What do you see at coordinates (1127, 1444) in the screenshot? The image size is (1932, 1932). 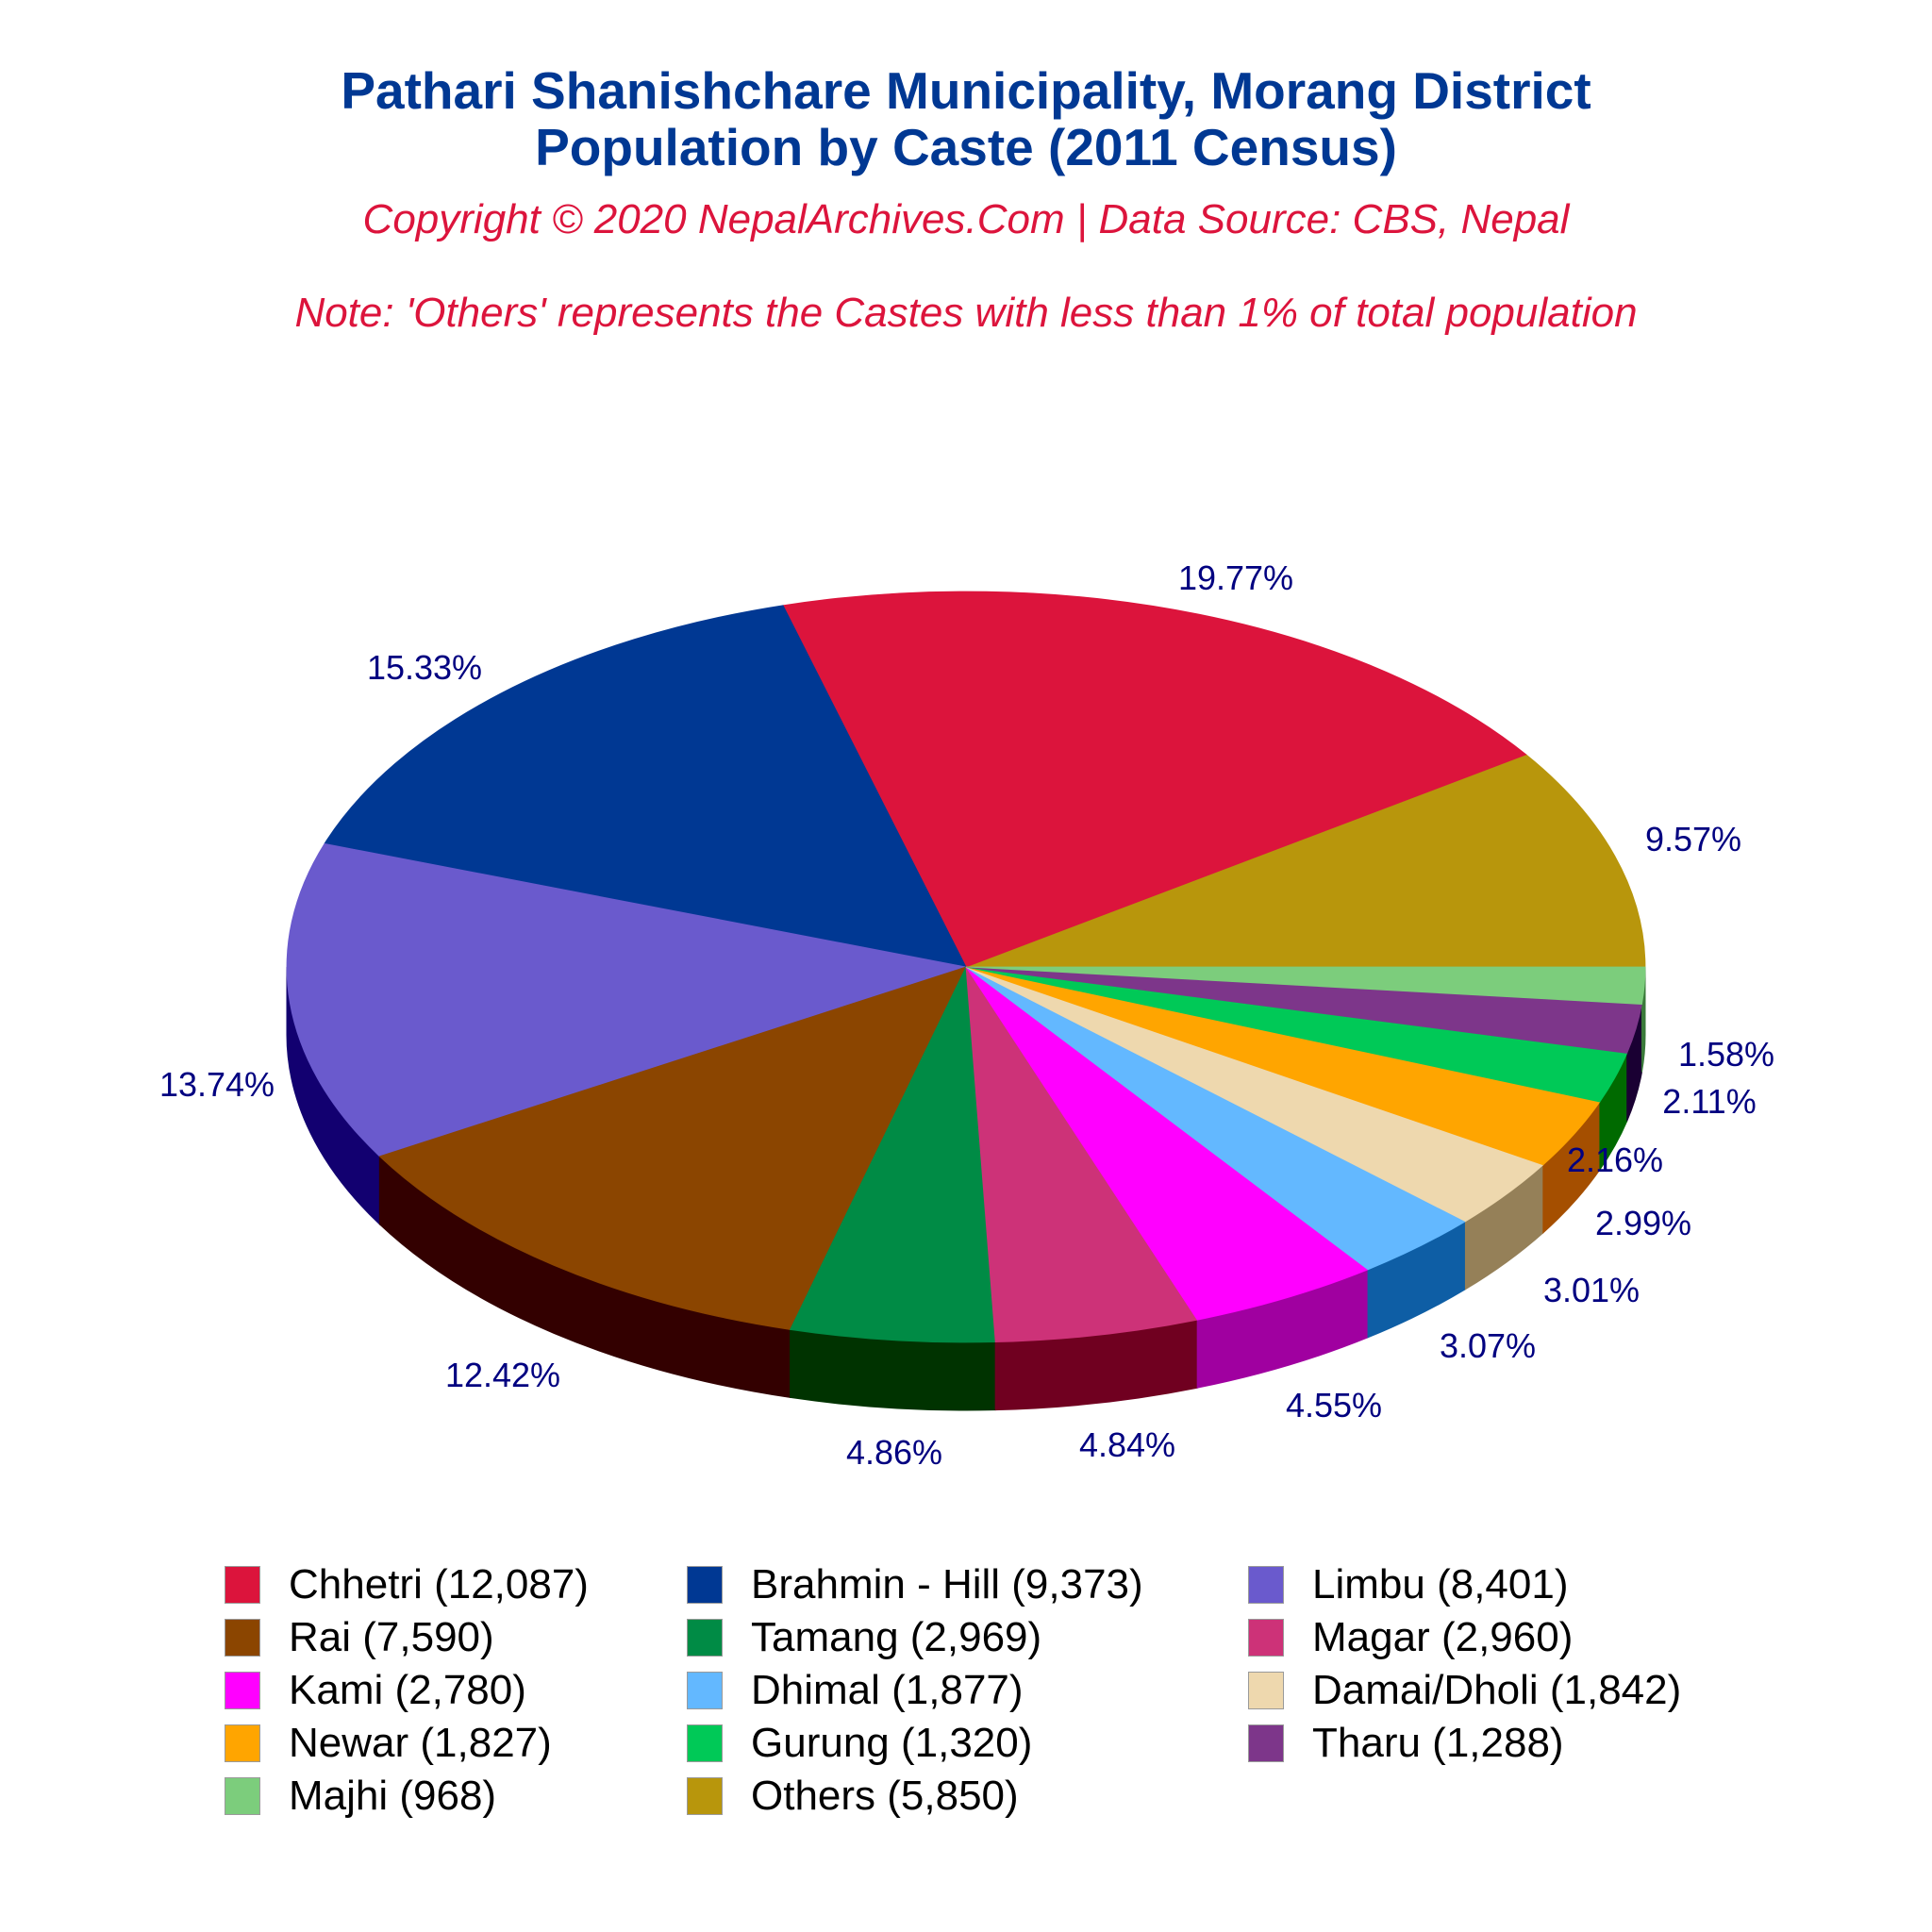 I see `percentage-label: 4.84%` at bounding box center [1127, 1444].